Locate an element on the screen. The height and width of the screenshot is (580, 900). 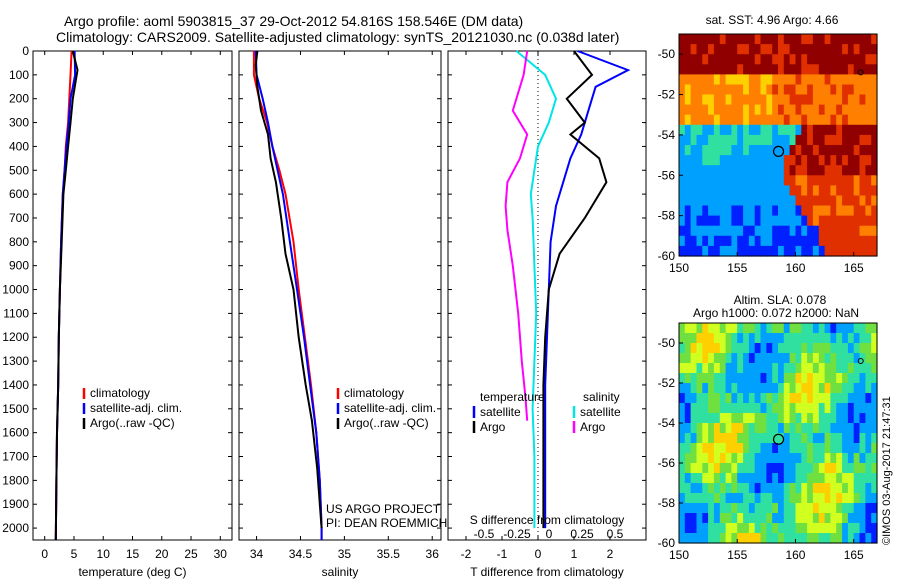
map-sst_map is located at coordinates (778, 145).